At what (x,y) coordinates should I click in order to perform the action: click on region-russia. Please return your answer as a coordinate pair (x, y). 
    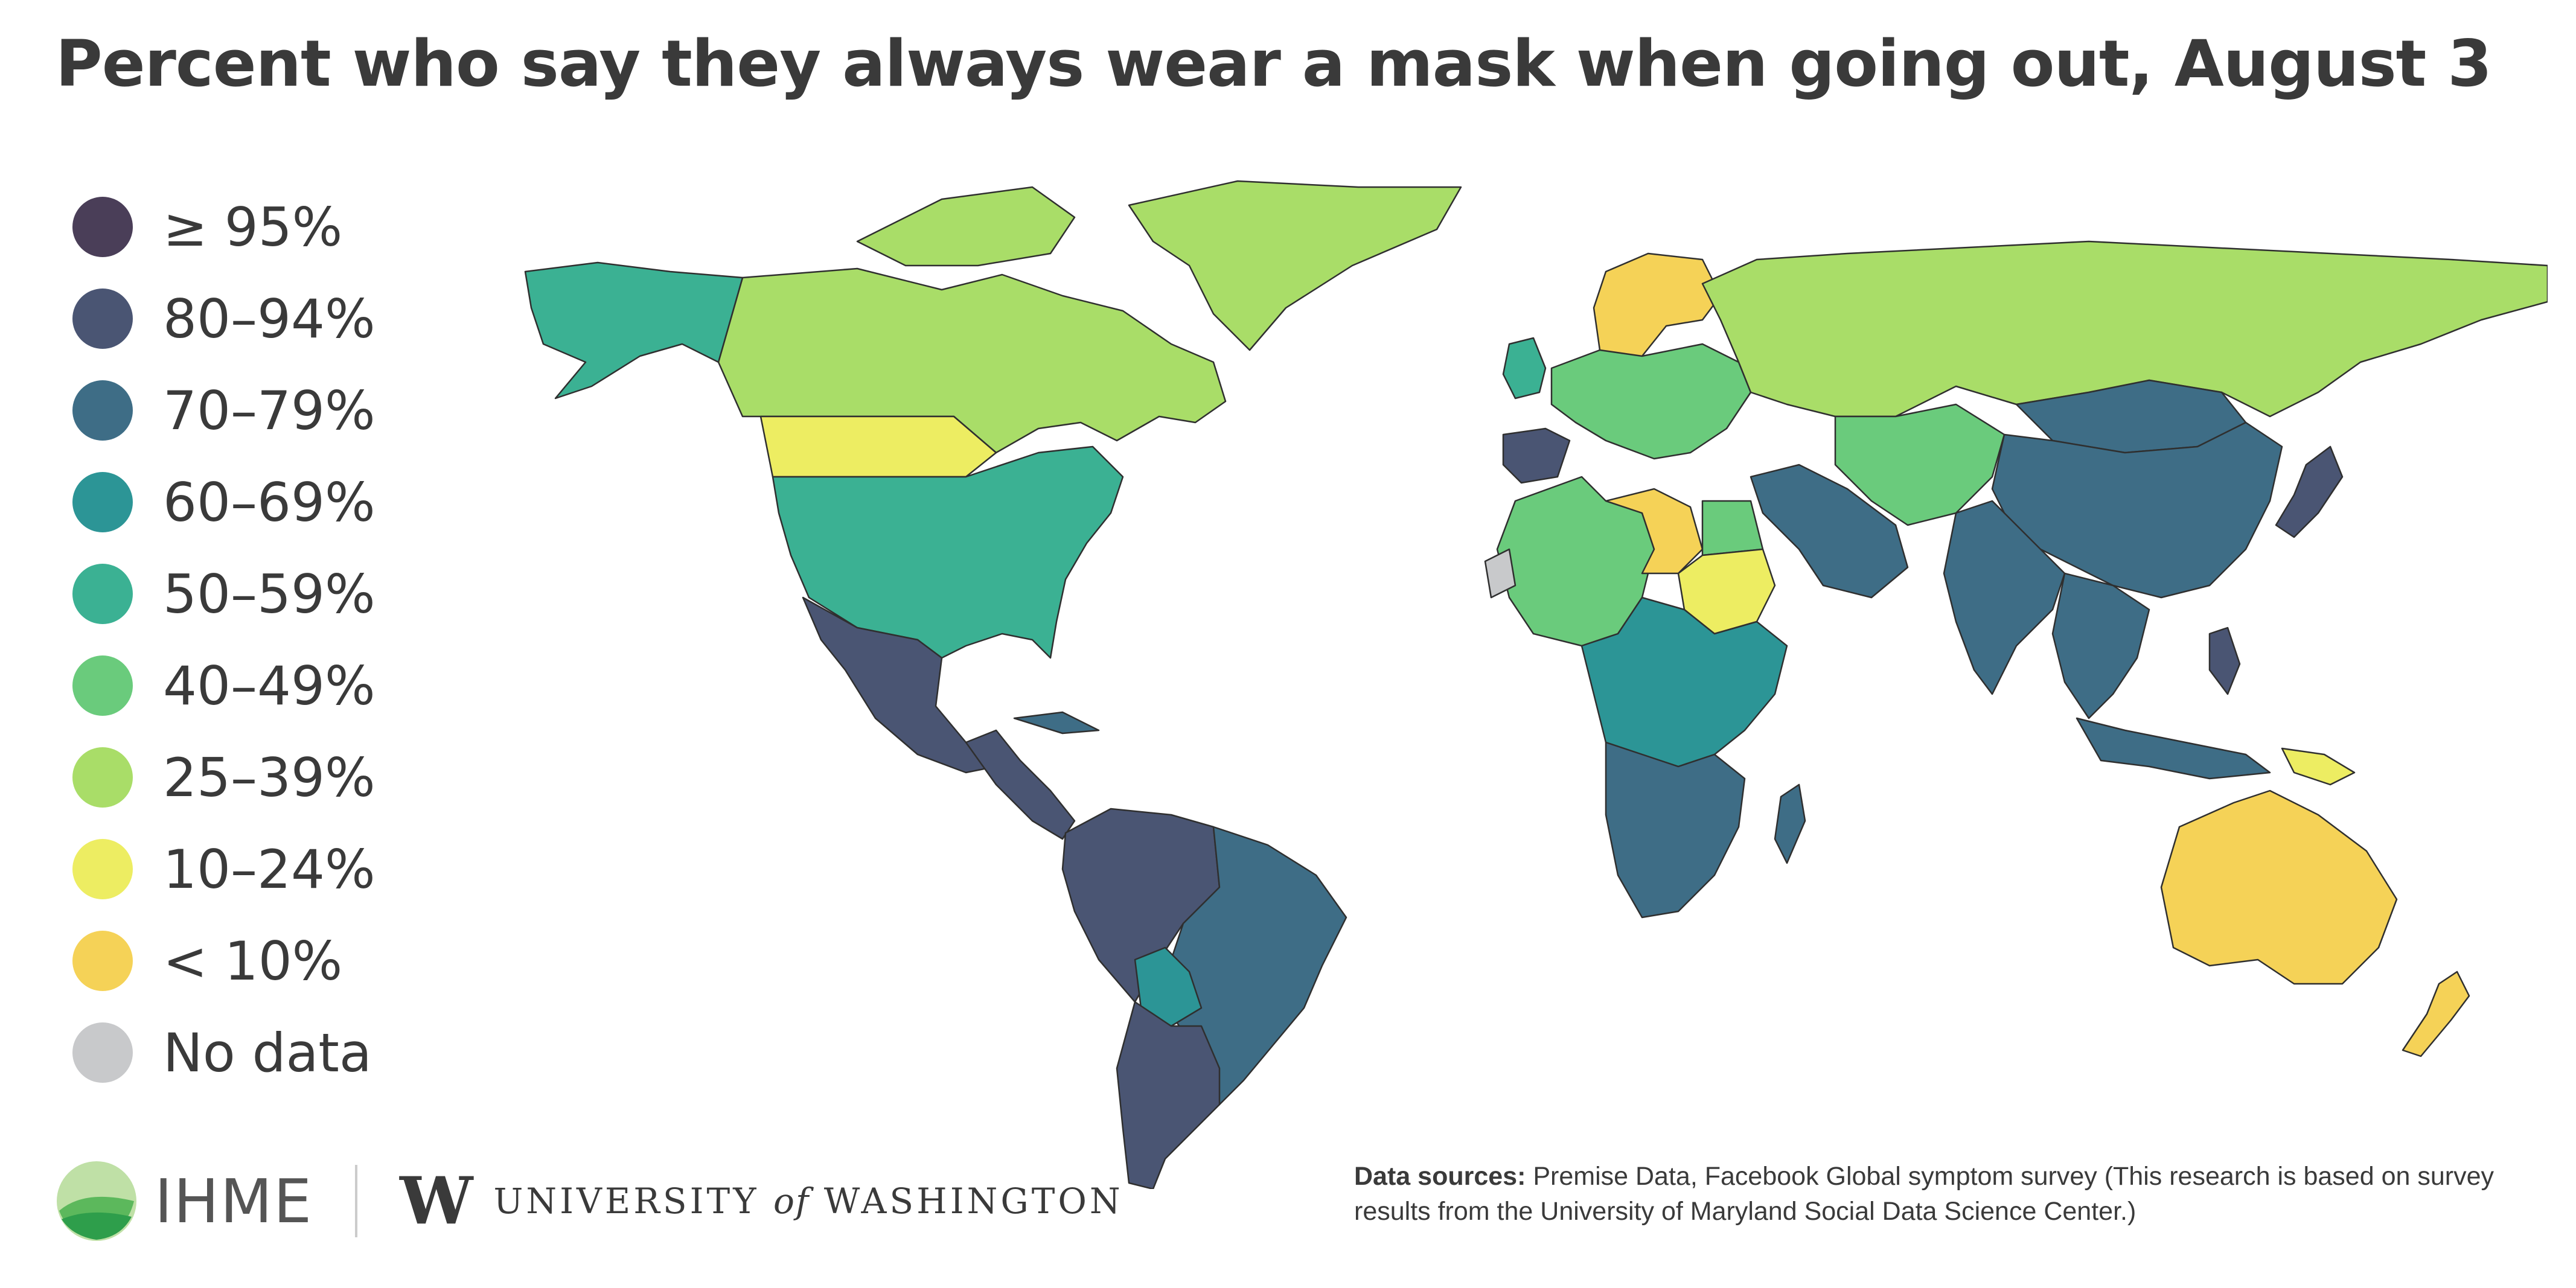
    Looking at the image, I should click on (2125, 329).